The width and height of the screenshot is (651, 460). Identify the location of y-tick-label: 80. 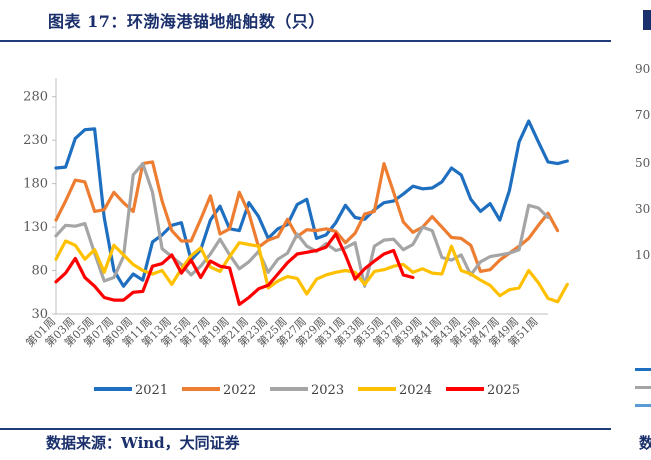
(39, 271).